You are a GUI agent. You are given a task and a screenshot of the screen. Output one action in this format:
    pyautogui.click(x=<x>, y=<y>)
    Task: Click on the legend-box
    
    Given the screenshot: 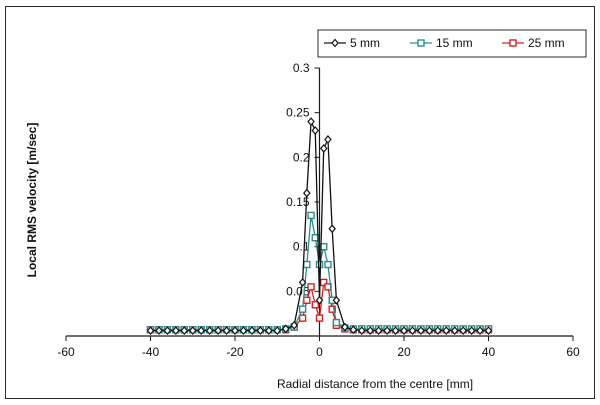 What is the action you would take?
    pyautogui.click(x=452, y=43)
    